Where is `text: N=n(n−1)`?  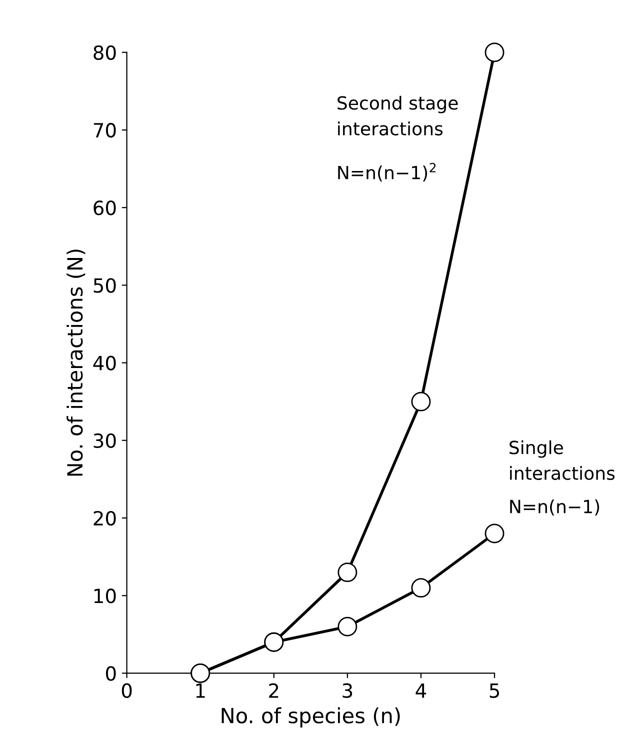
text: N=n(n−1) is located at coordinates (555, 507).